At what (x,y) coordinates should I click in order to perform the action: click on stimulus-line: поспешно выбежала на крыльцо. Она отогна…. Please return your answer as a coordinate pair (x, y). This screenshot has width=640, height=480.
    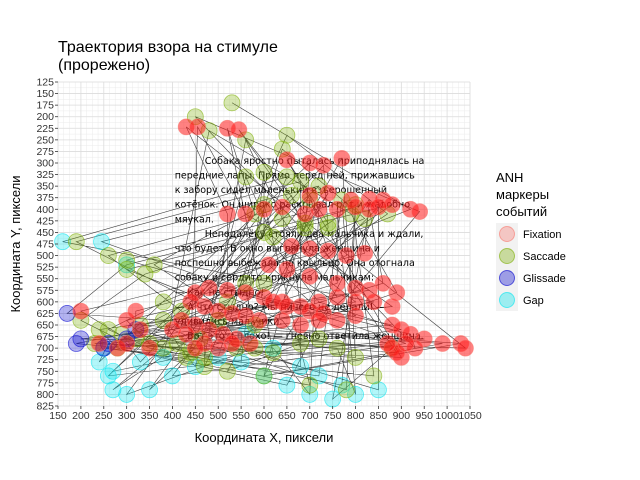
    Looking at the image, I should click on (295, 263).